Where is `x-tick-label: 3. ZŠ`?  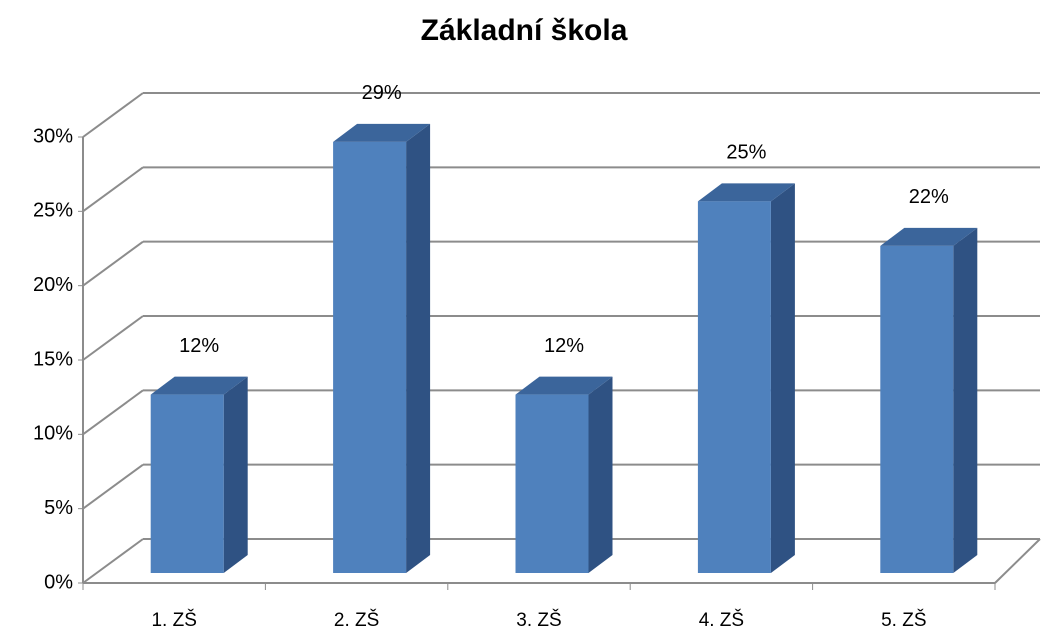
x-tick-label: 3. ZŠ is located at coordinates (538, 620).